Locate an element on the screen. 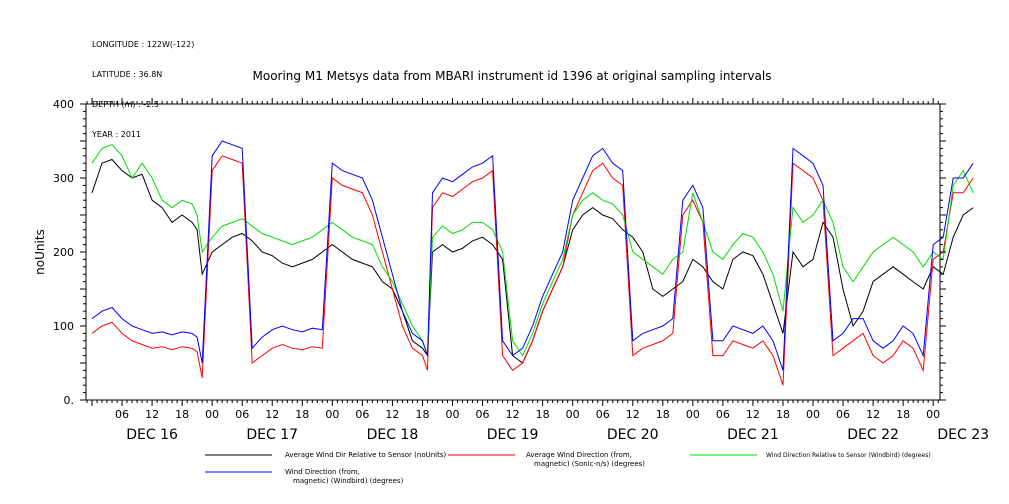 The height and width of the screenshot is (504, 1009). x-day-label: DEC 16 is located at coordinates (152, 435).